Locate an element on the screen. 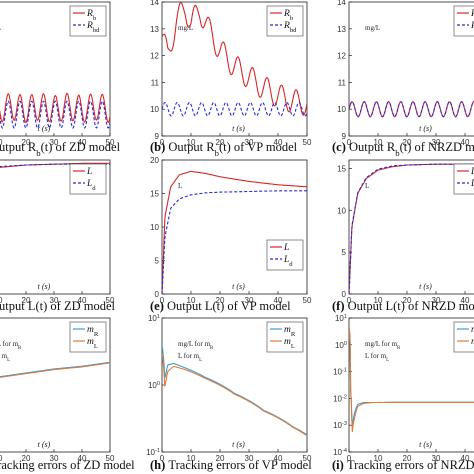 Image resolution: width=474 pixels, height=474 pixels. panel-caption: Tracking errors of ZD model is located at coordinates (67, 465).